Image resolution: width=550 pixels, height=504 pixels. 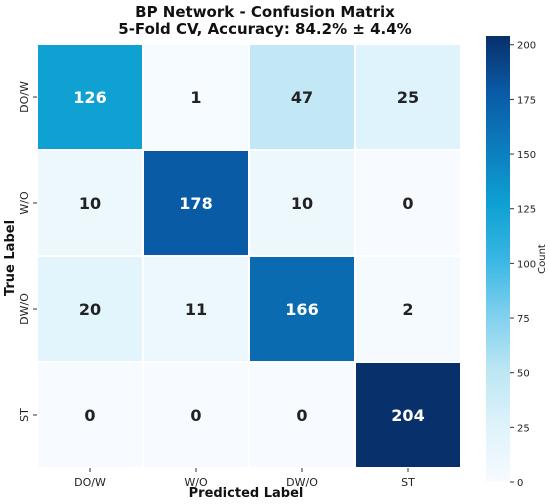 What do you see at coordinates (196, 482) in the screenshot?
I see `x-tick-label: W/O` at bounding box center [196, 482].